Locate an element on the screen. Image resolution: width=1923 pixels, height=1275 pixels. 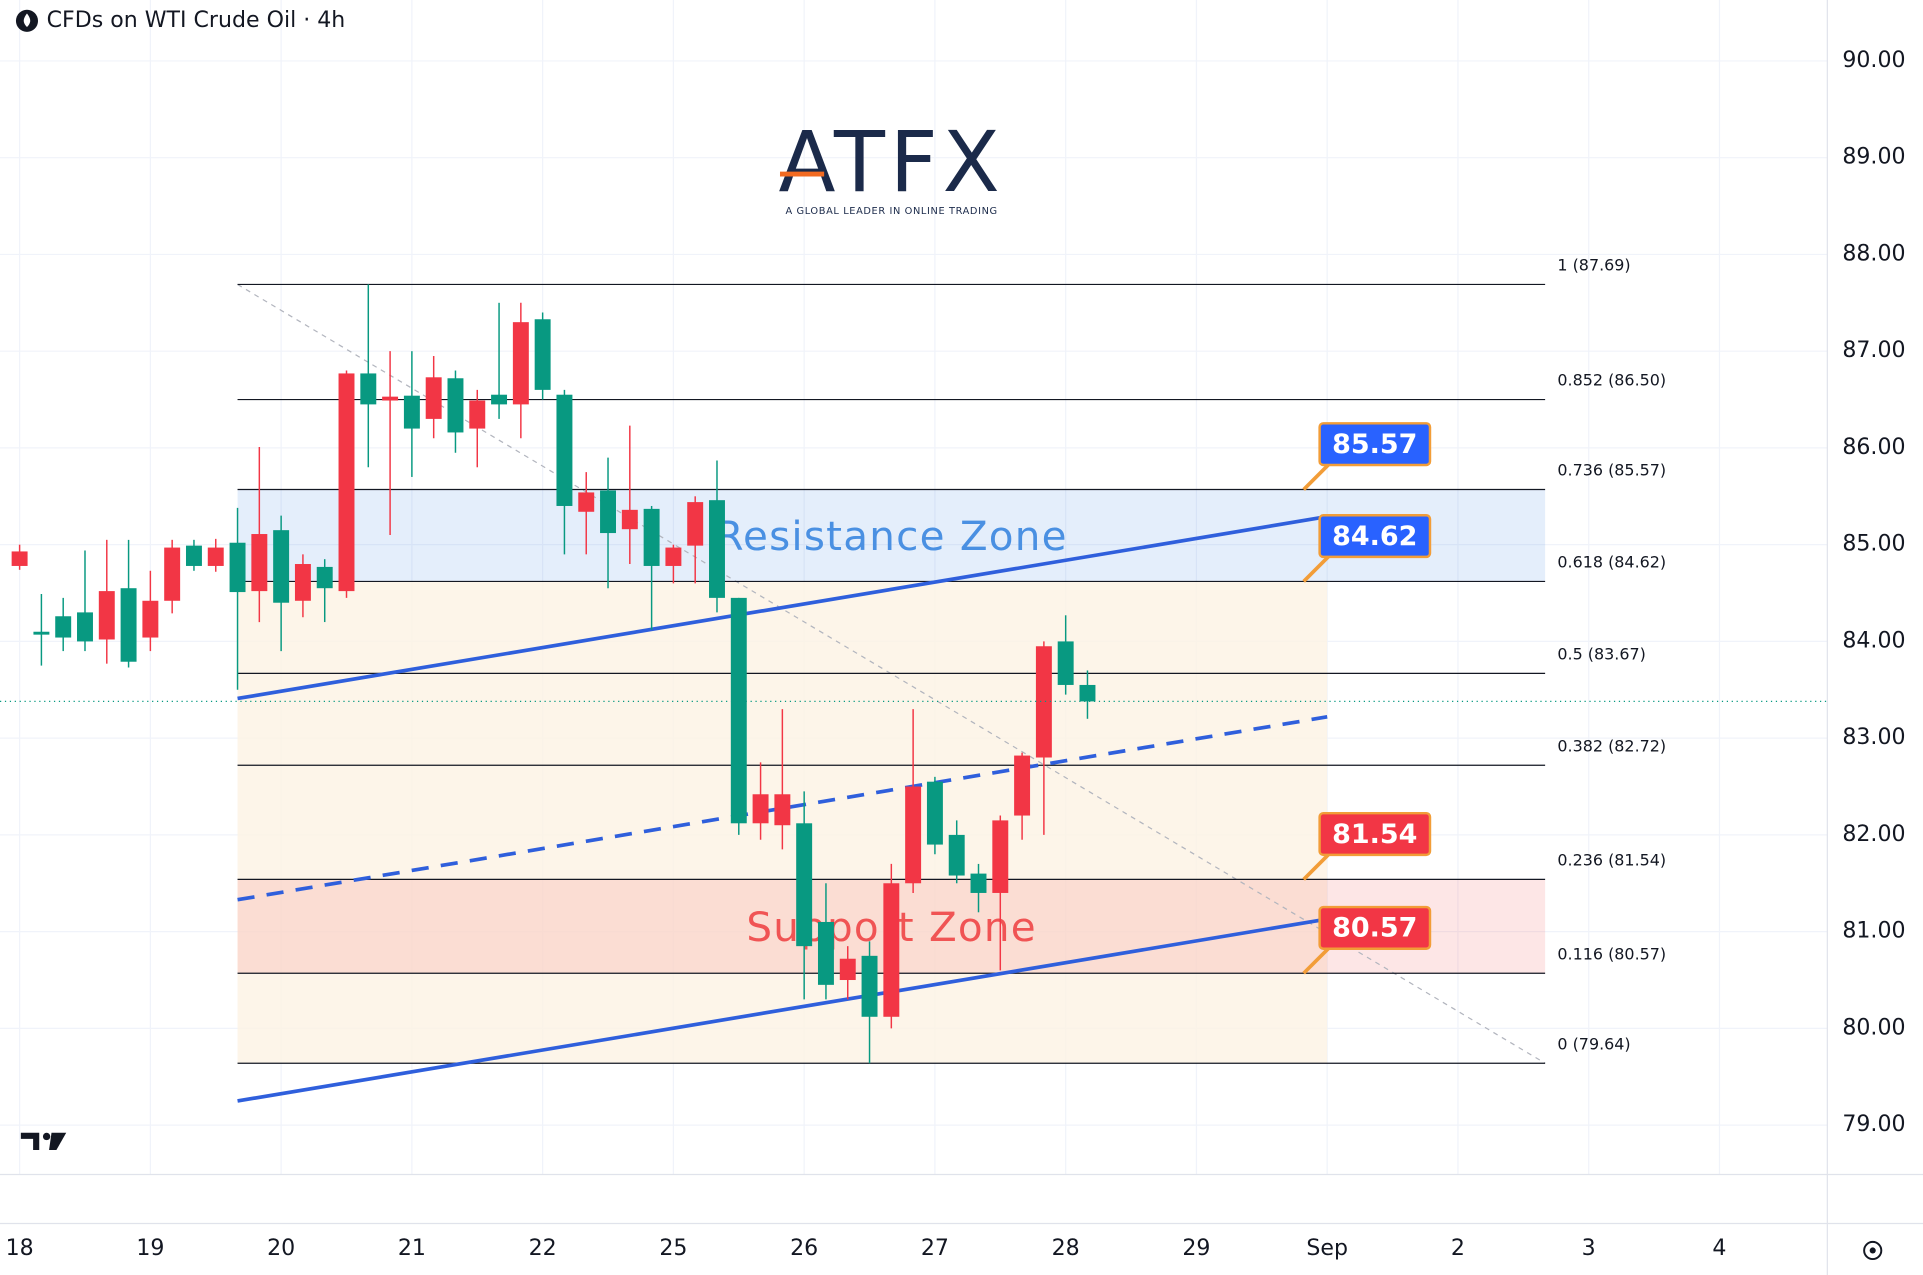
x-tick-label: 18 is located at coordinates (20, 1248).